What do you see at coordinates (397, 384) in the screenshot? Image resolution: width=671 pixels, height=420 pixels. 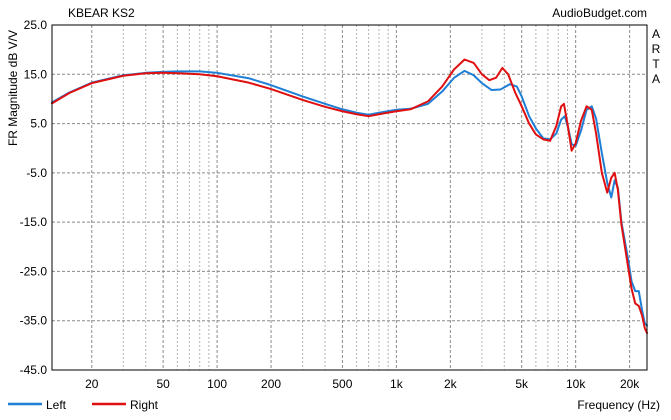 I see `x-tick-label: 1k` at bounding box center [397, 384].